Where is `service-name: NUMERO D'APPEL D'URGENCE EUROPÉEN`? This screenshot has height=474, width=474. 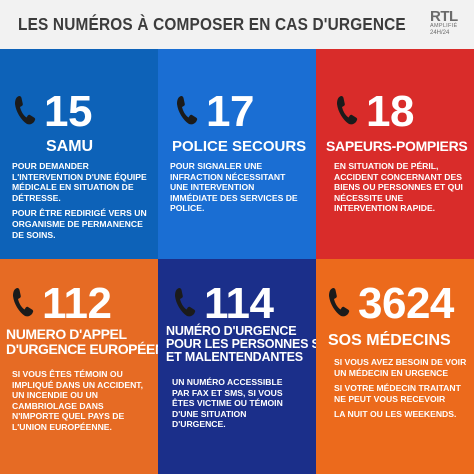 service-name: NUMERO D'APPEL D'URGENCE EUROPÉEN is located at coordinates (82, 341).